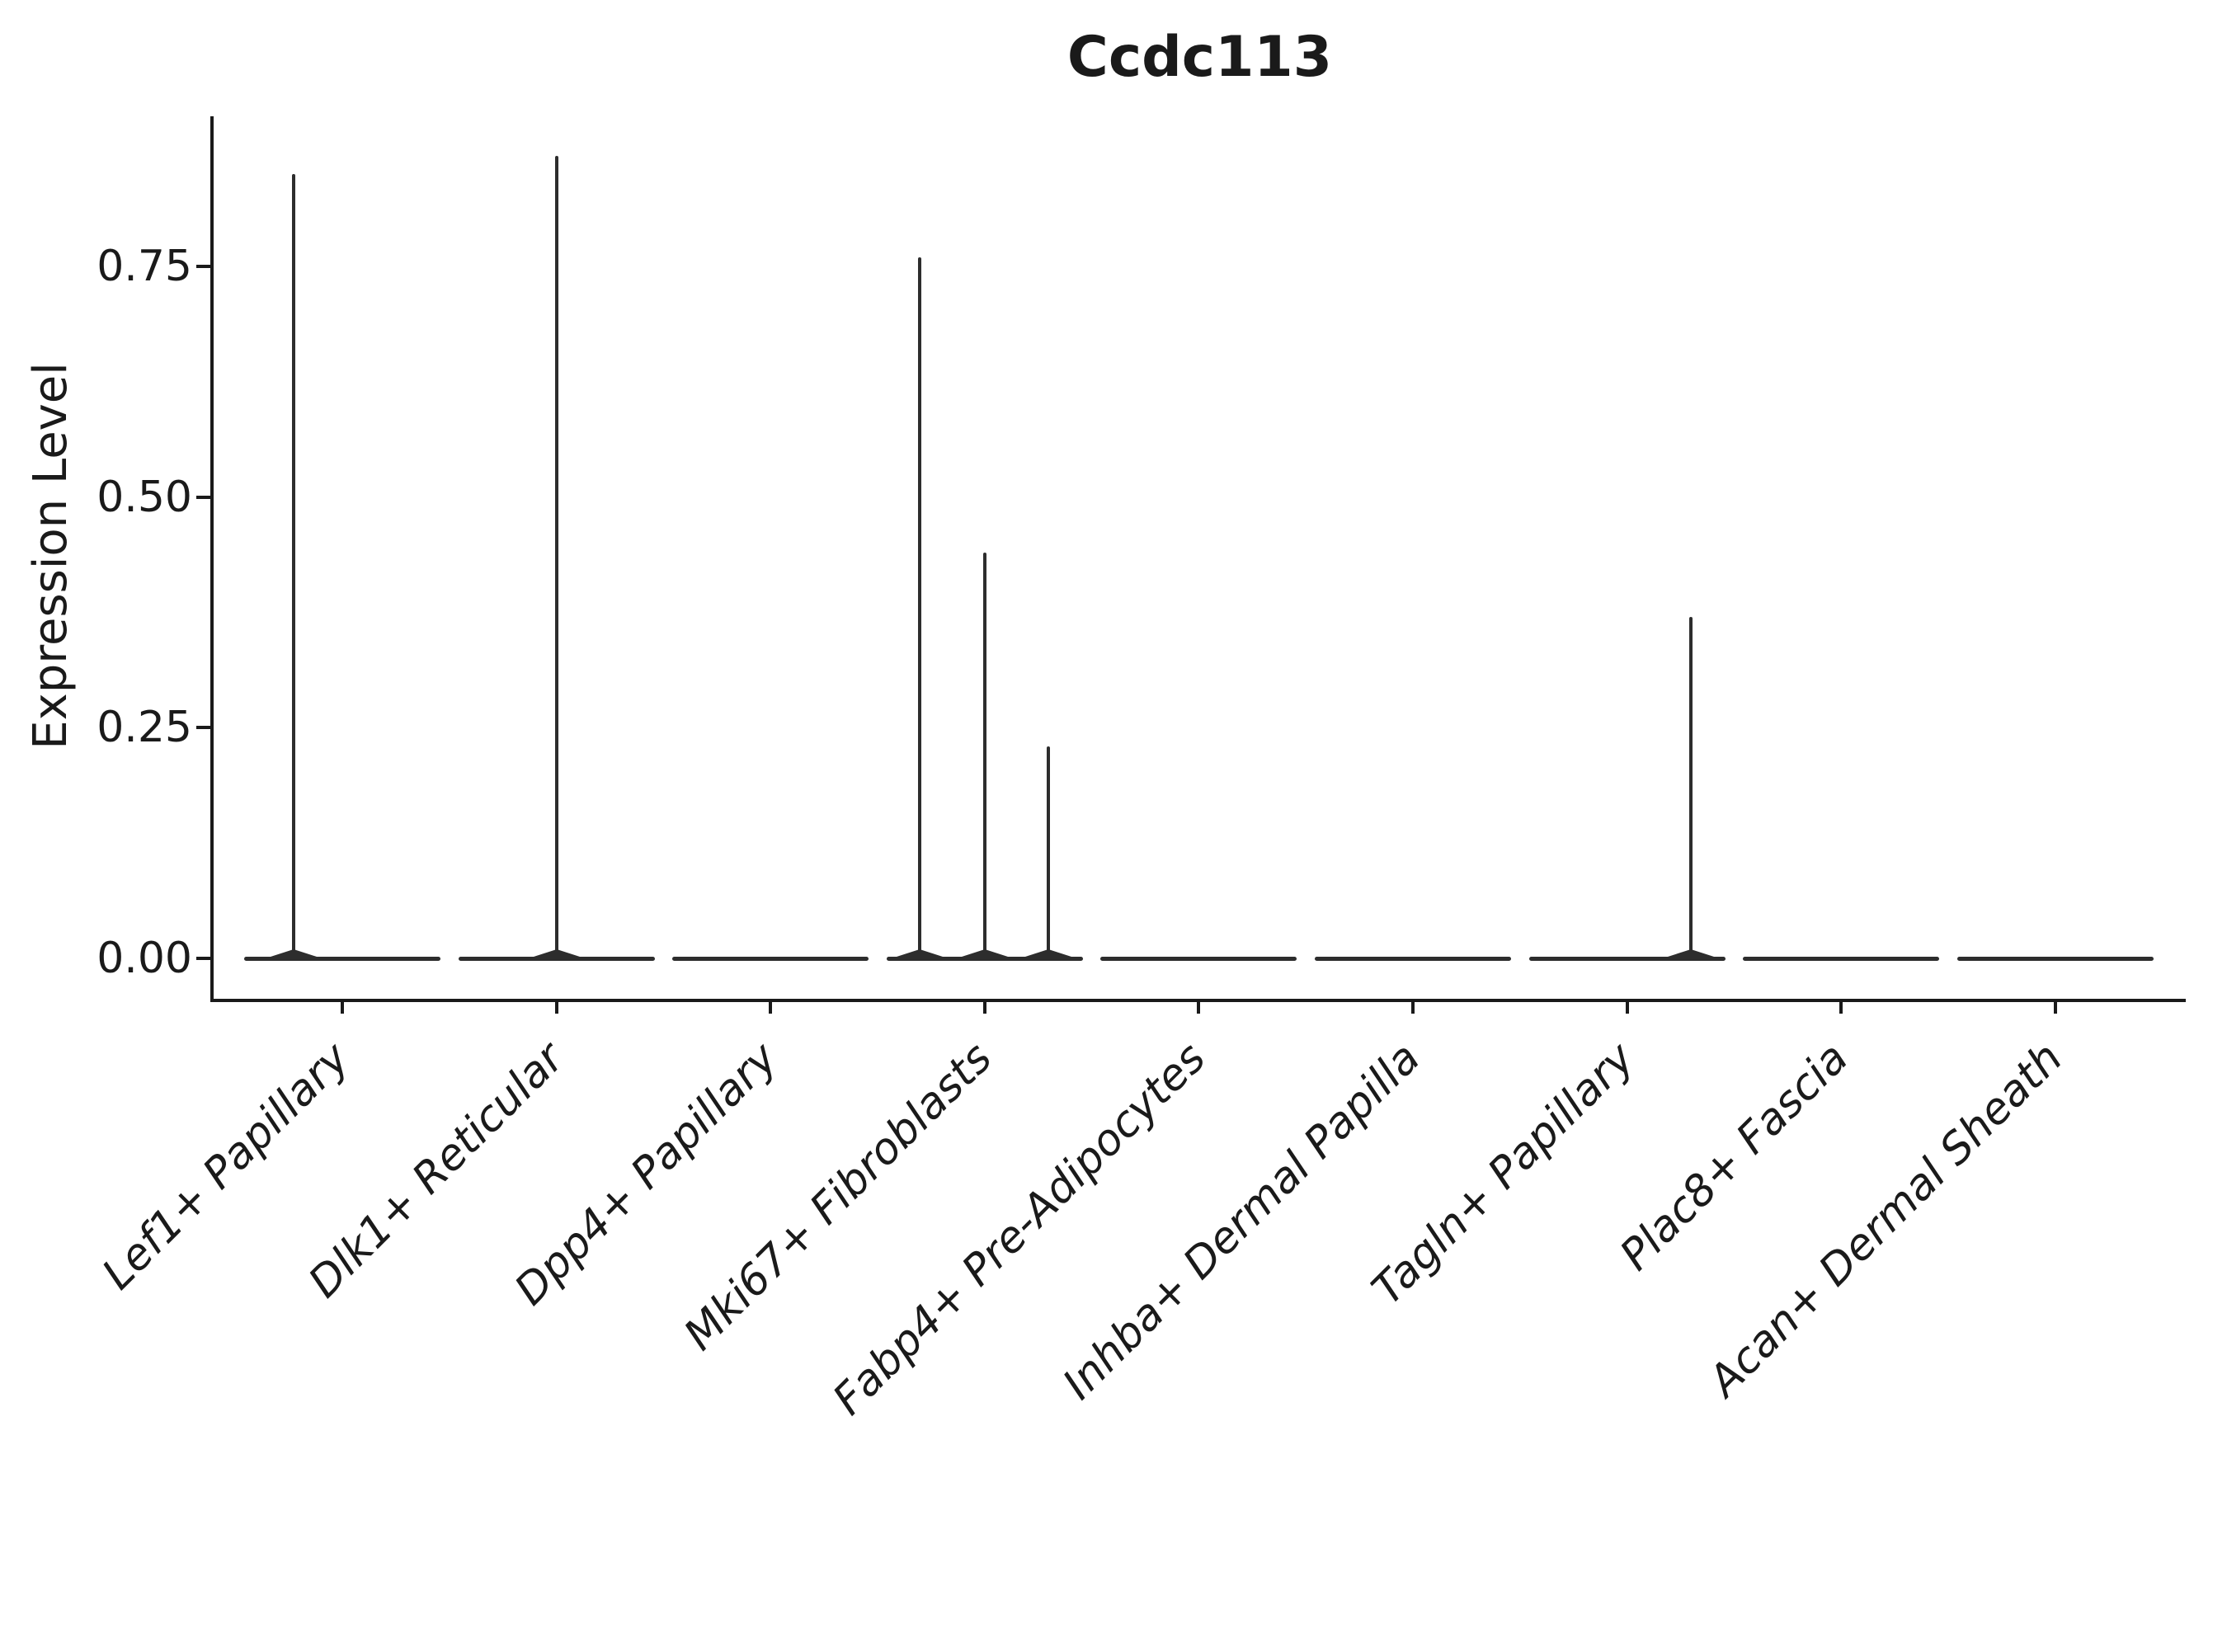  I want to click on y-tick-label: 0.75, so click(144, 266).